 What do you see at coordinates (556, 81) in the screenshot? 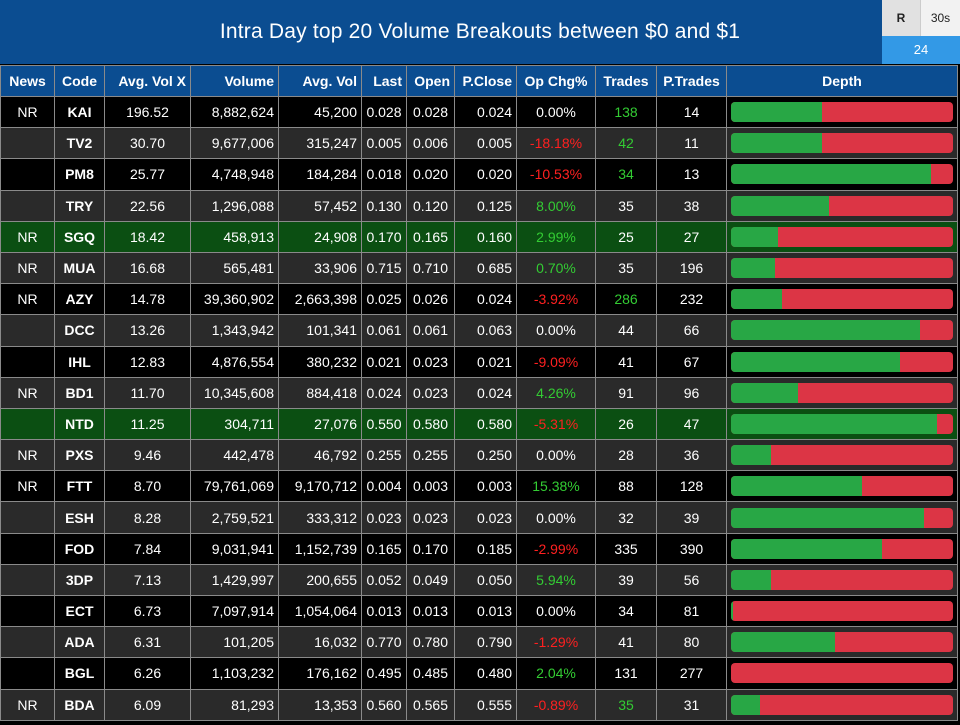
I see `col-header-op-chg: Op Chg%` at bounding box center [556, 81].